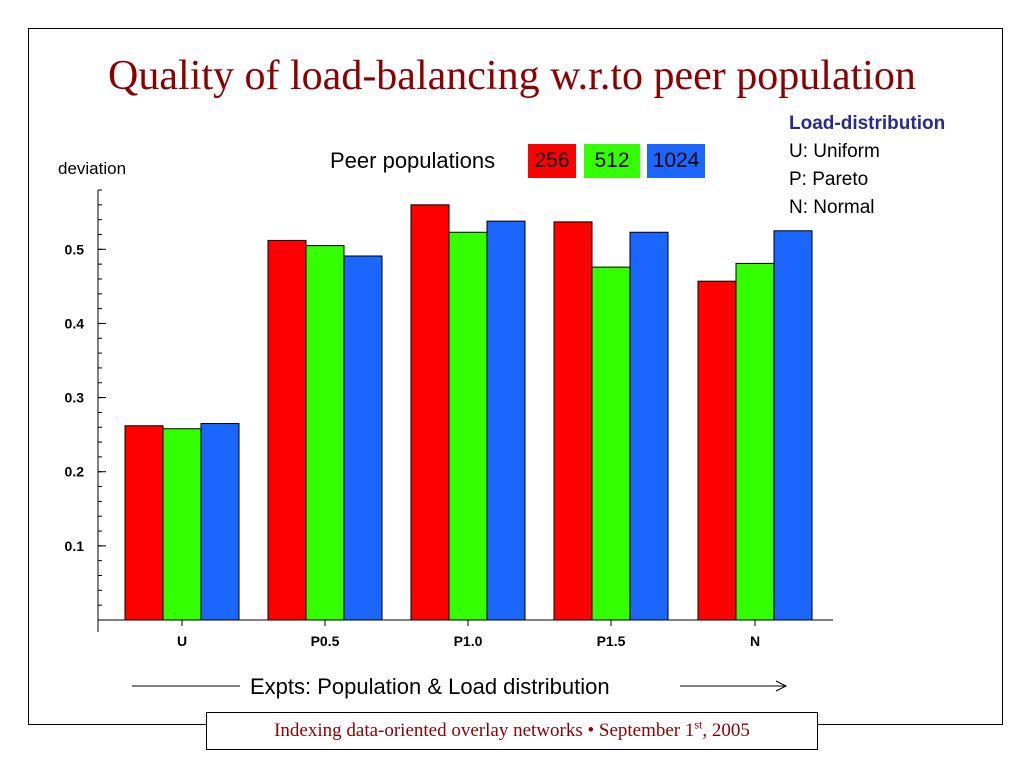 The width and height of the screenshot is (1024, 768). I want to click on caption-arrowhead, so click(781, 686).